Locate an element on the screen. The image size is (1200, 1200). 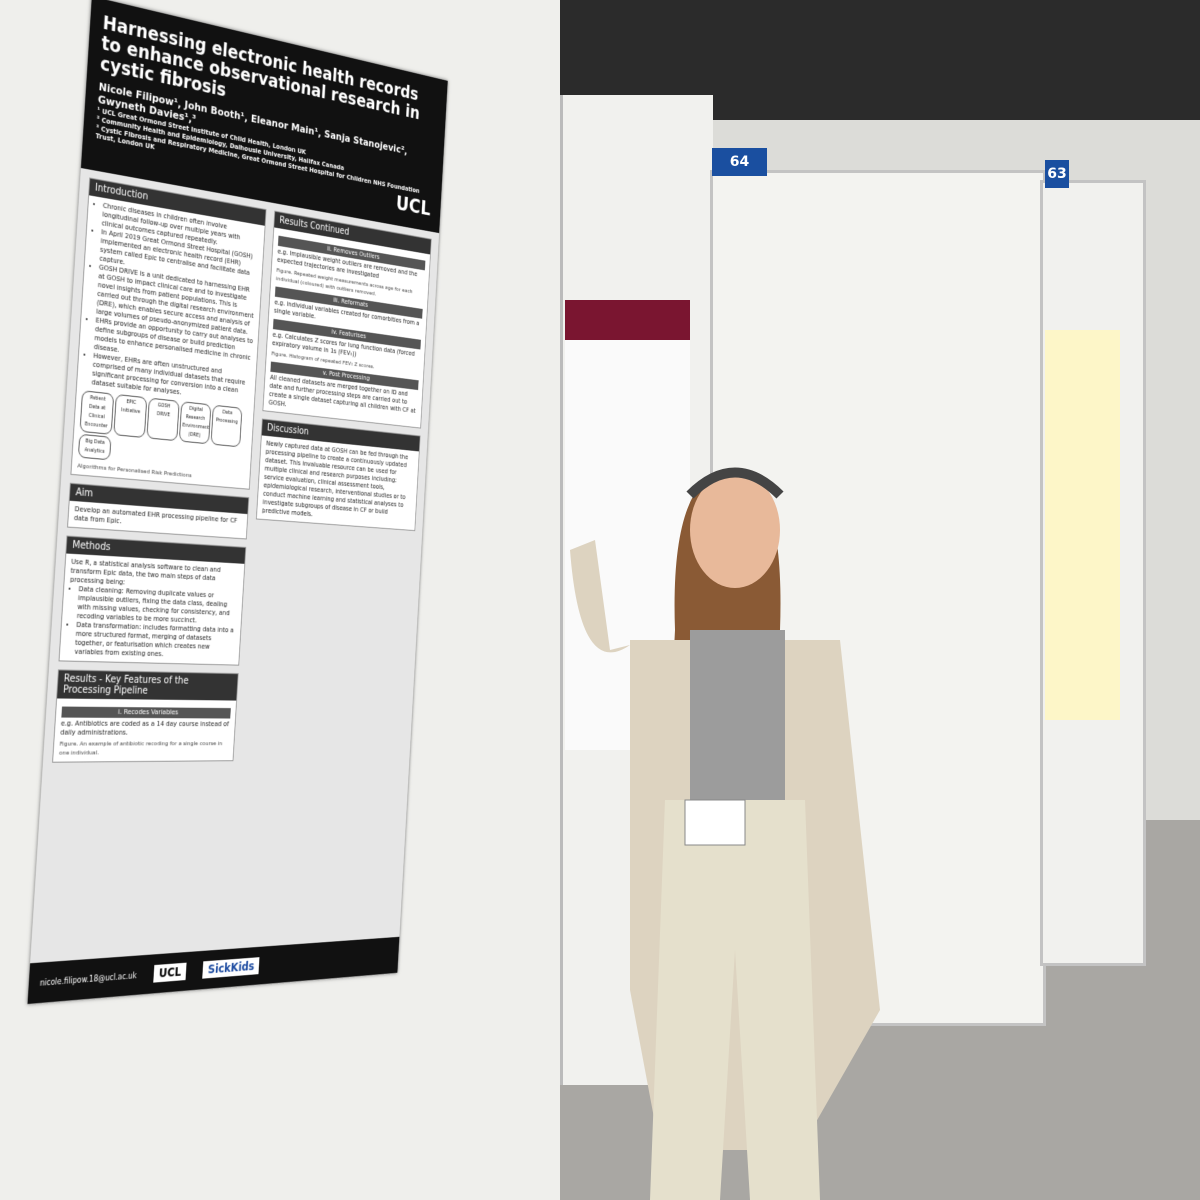
logo: SickKids is located at coordinates (230, 968).